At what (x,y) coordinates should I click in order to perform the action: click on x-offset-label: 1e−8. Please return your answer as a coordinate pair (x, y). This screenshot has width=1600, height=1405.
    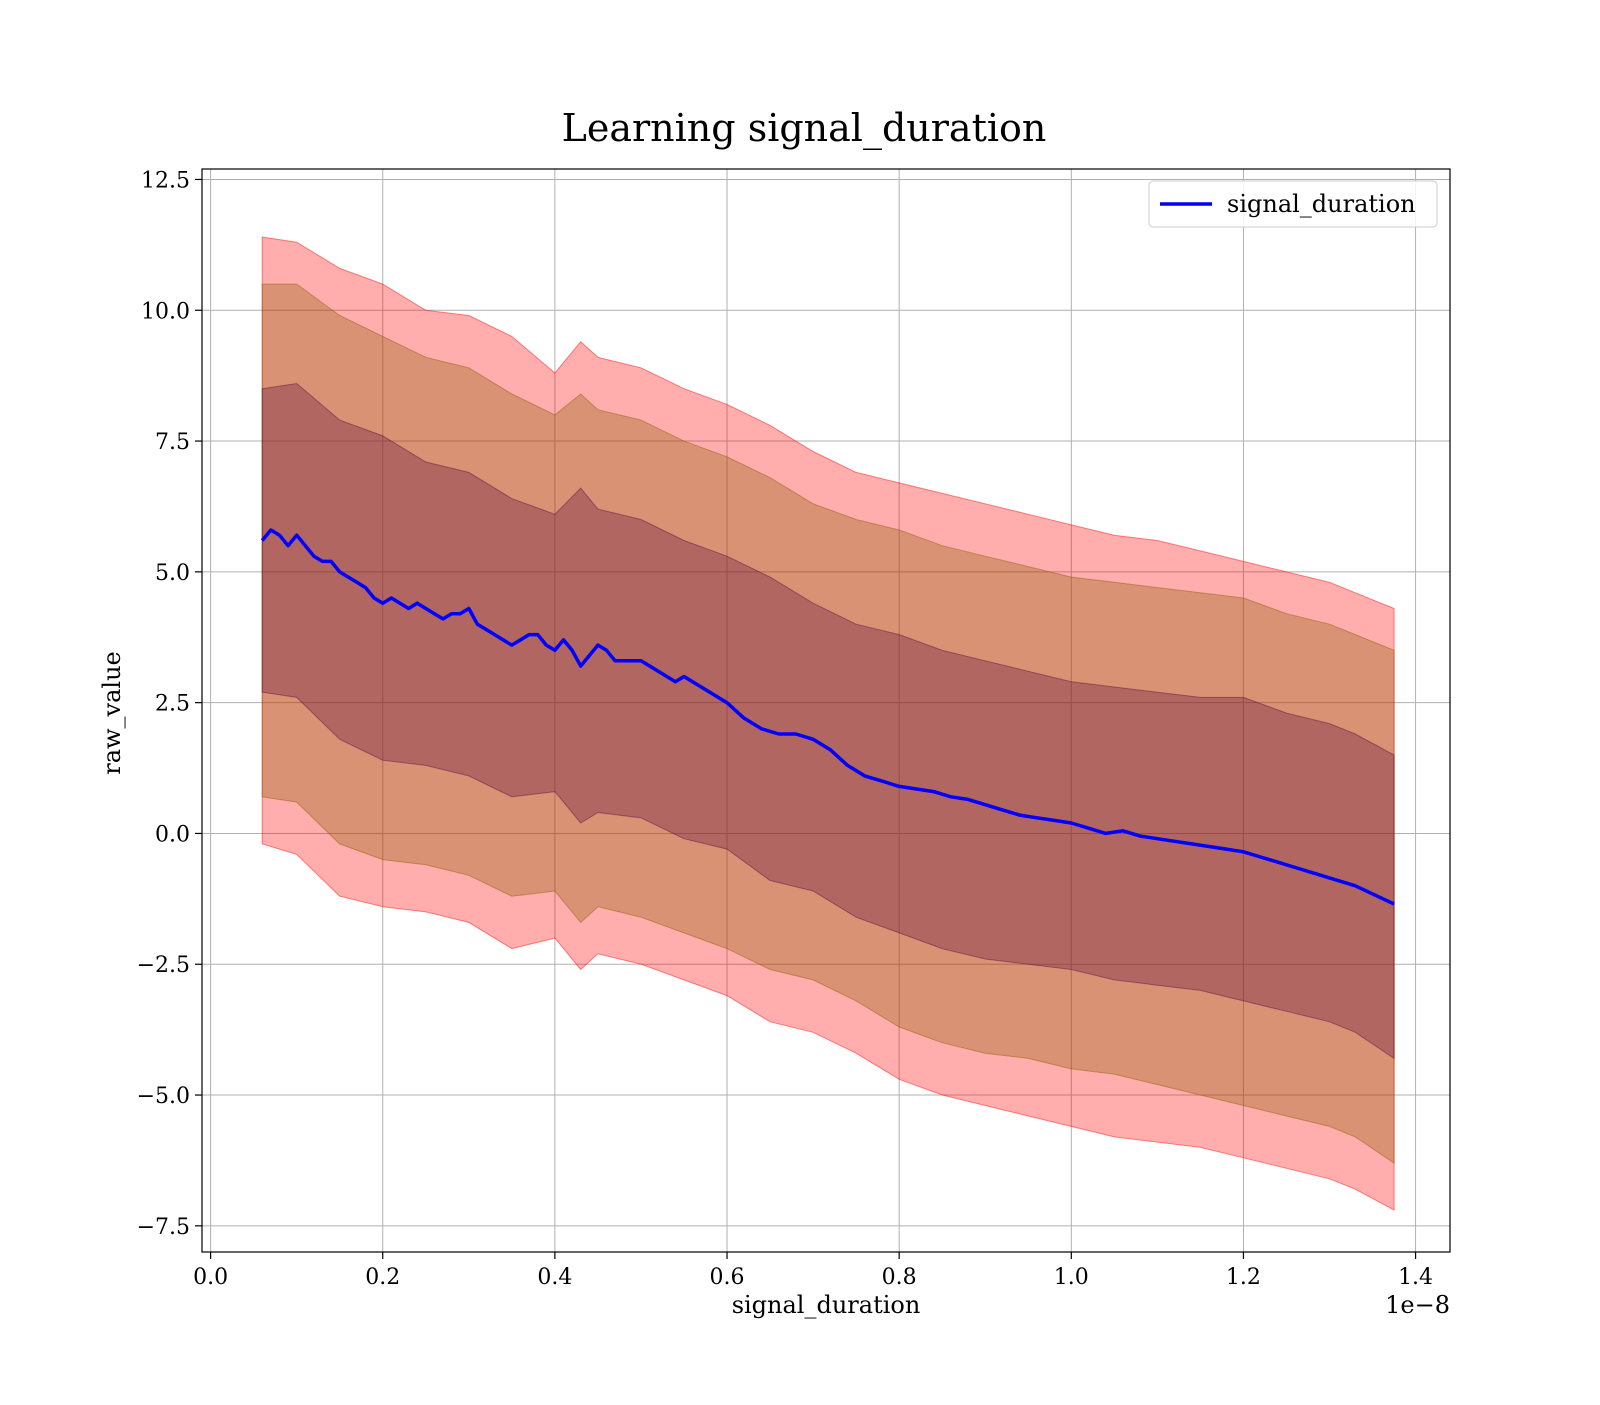
    Looking at the image, I should click on (1417, 1305).